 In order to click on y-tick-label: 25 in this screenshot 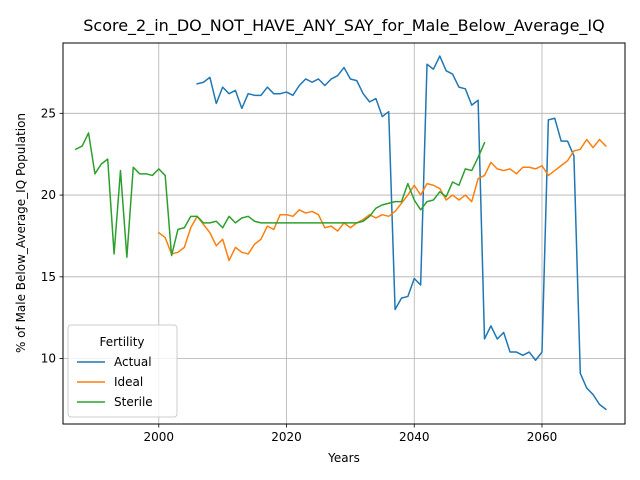, I will do `click(48, 113)`.